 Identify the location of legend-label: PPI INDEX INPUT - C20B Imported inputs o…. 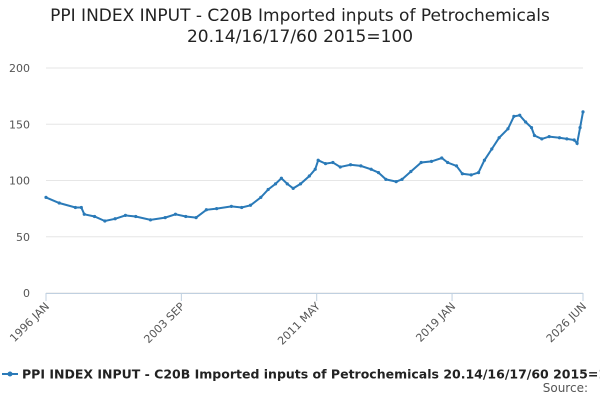
(311, 374).